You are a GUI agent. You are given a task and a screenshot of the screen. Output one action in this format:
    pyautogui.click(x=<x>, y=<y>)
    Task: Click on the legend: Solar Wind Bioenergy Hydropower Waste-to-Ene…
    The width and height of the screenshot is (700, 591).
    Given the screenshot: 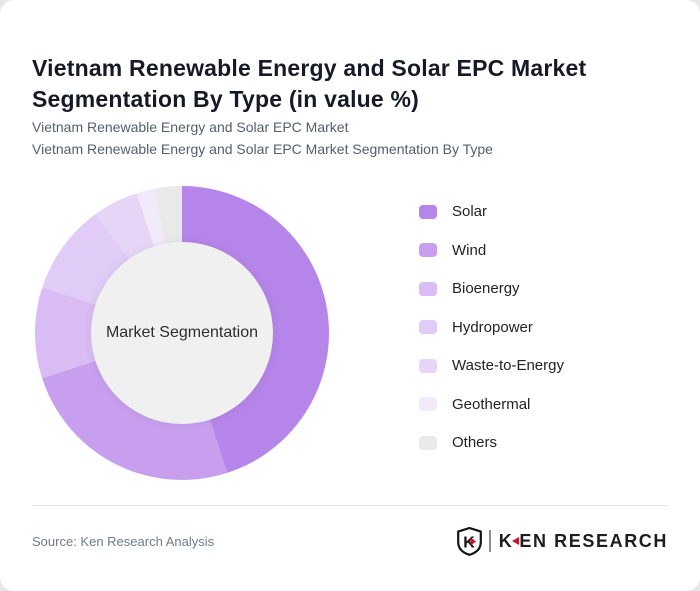 What is the action you would take?
    pyautogui.click(x=491, y=339)
    